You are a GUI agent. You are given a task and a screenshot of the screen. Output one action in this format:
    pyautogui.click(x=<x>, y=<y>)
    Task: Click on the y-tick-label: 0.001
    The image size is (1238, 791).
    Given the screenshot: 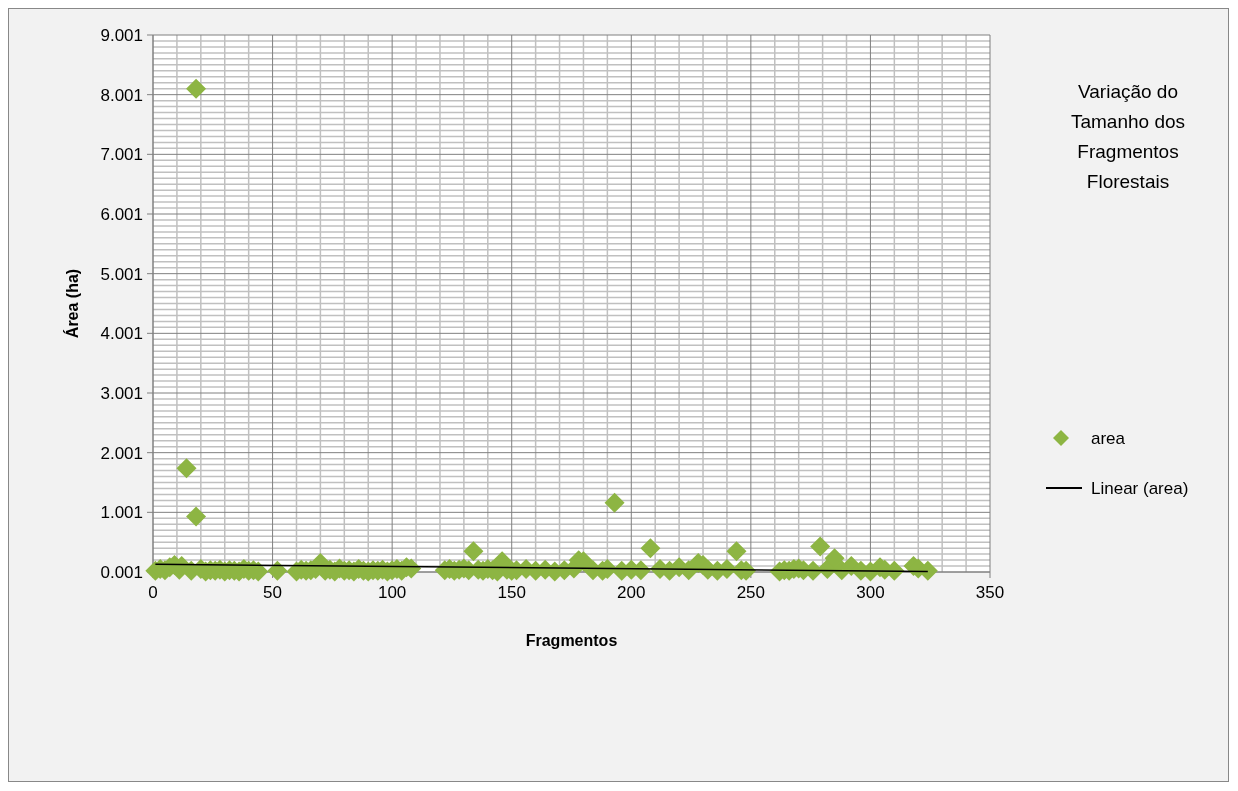 What is the action you would take?
    pyautogui.click(x=121, y=572)
    